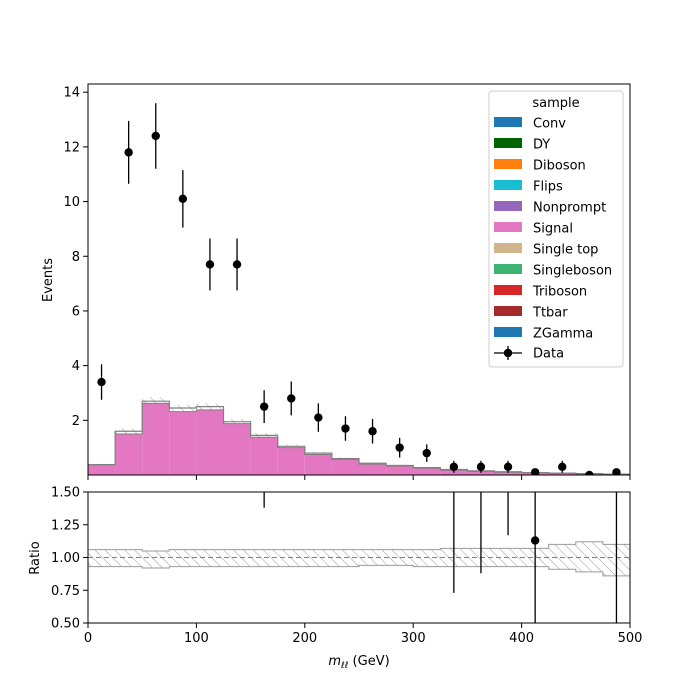 This screenshot has width=700, height=700. Describe the element at coordinates (71, 93) in the screenshot. I see `main-y-tick-label: 14` at that location.